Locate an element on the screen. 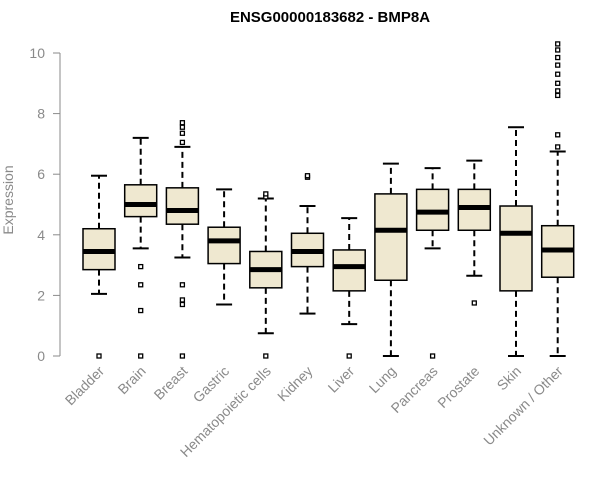 This screenshot has width=600, height=500. box-liver is located at coordinates (349, 288).